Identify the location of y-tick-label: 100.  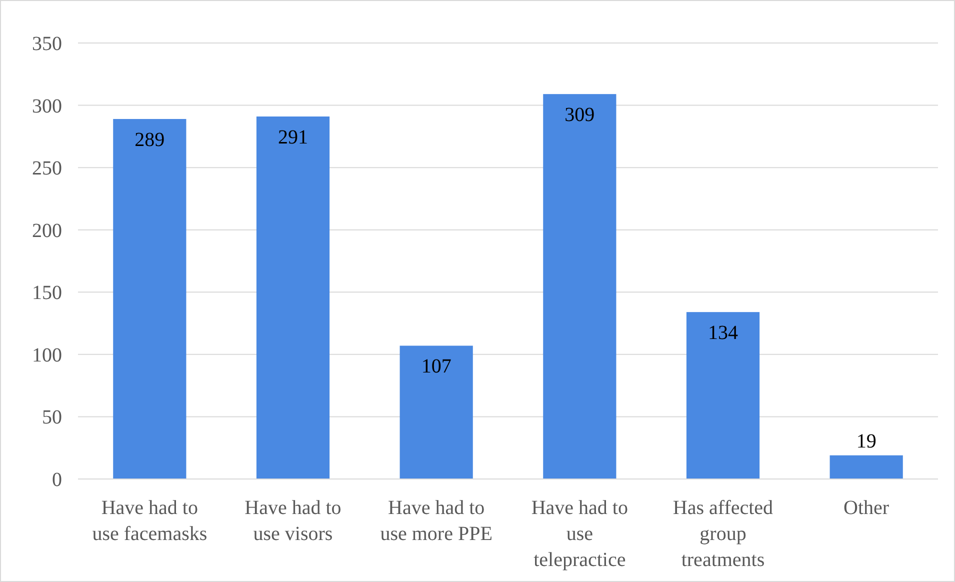
(47, 355).